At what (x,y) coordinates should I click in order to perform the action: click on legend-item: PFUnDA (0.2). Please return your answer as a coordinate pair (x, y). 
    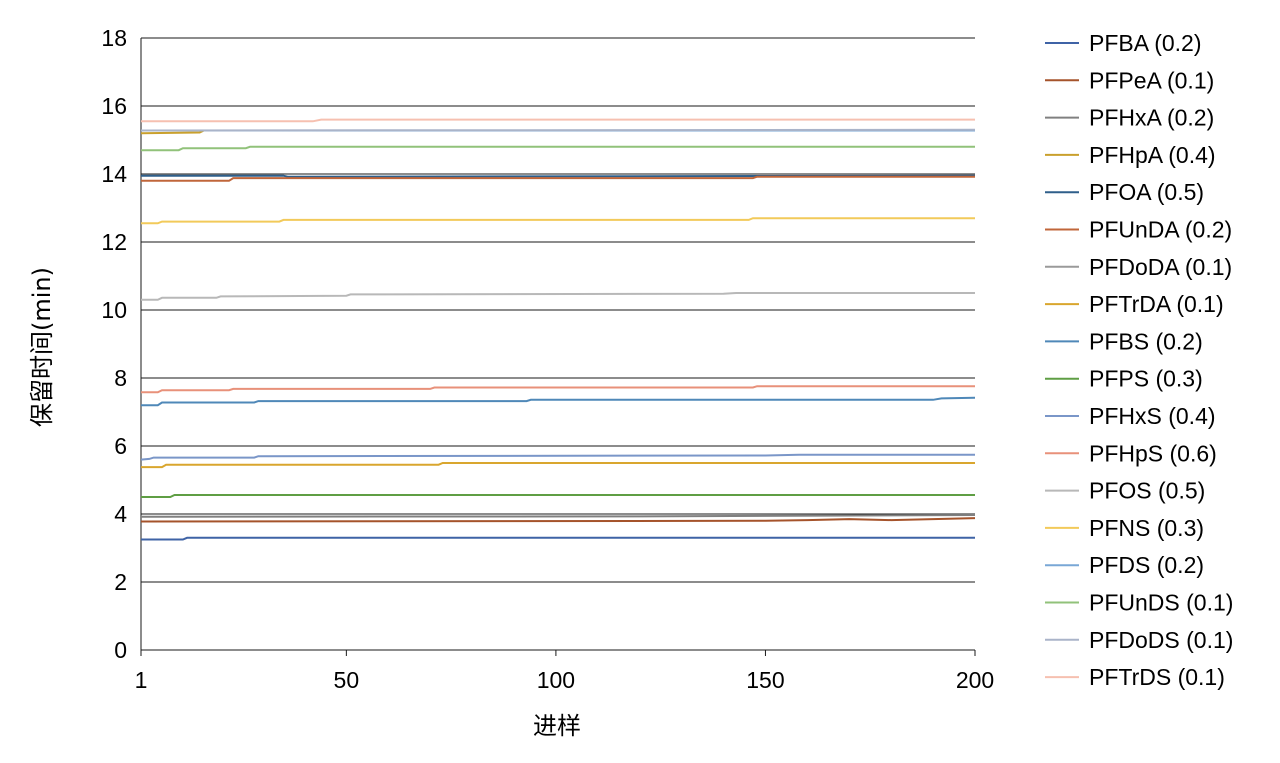
    Looking at the image, I should click on (1138, 230).